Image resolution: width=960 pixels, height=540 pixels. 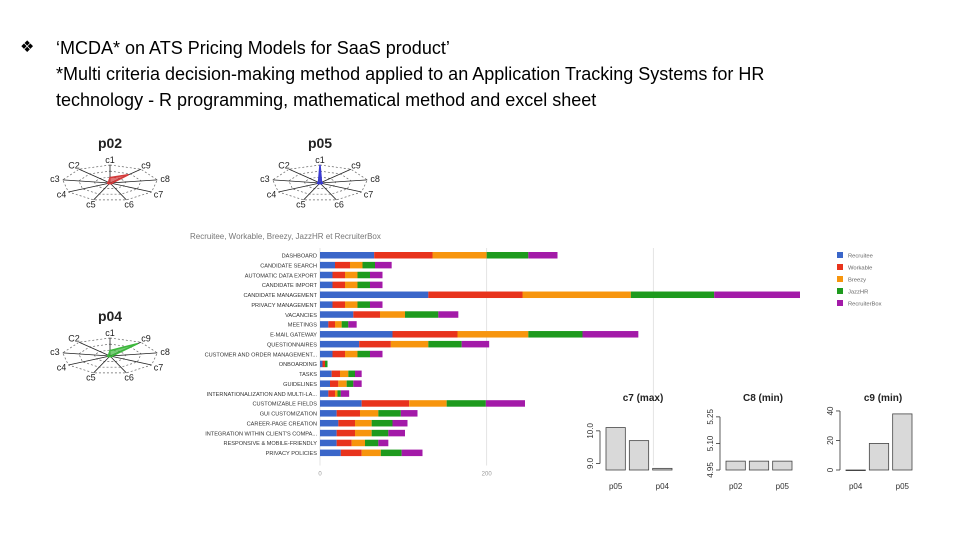 What do you see at coordinates (300, 385) in the screenshot?
I see `category-label: GUIDELINES` at bounding box center [300, 385].